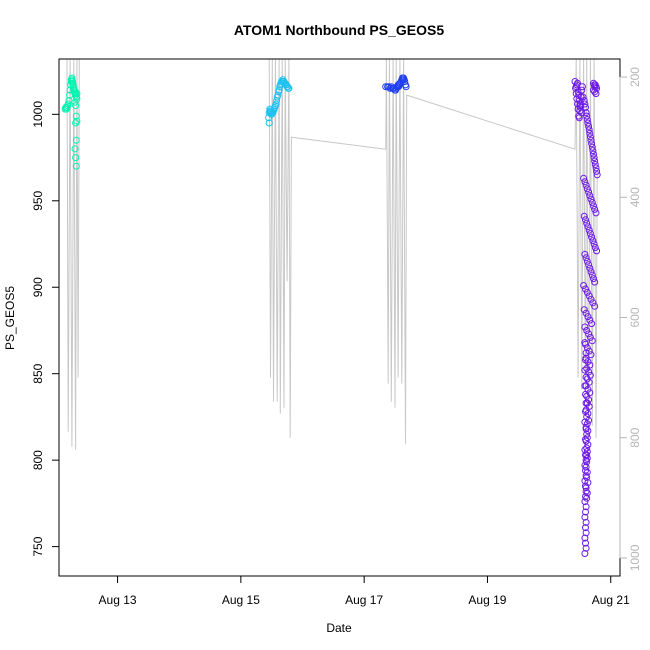 Image resolution: width=650 pixels, height=650 pixels. Describe the element at coordinates (118, 600) in the screenshot. I see `x-tick-label: Aug 13` at that location.